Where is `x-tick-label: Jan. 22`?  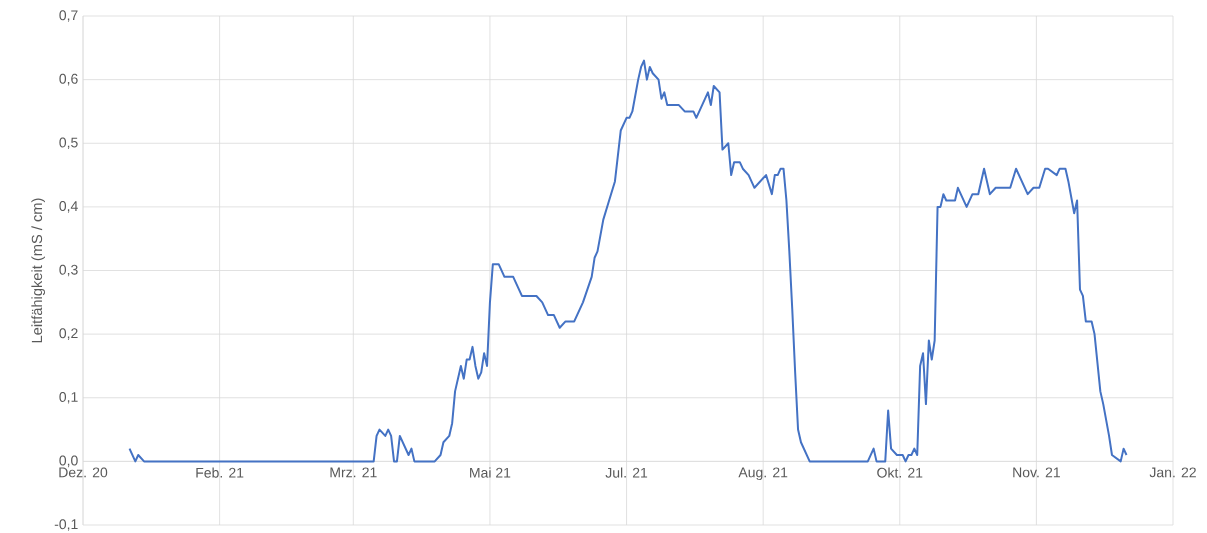 x-tick-label: Jan. 22 is located at coordinates (1172, 472).